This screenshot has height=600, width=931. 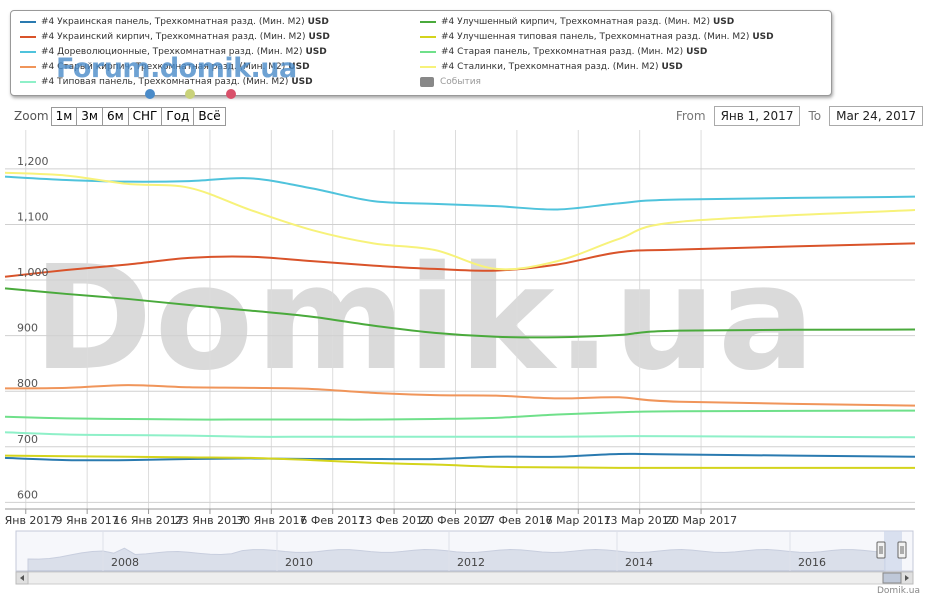 What do you see at coordinates (210, 520) in the screenshot?
I see `x-tick-label: 23 Янв 2017` at bounding box center [210, 520].